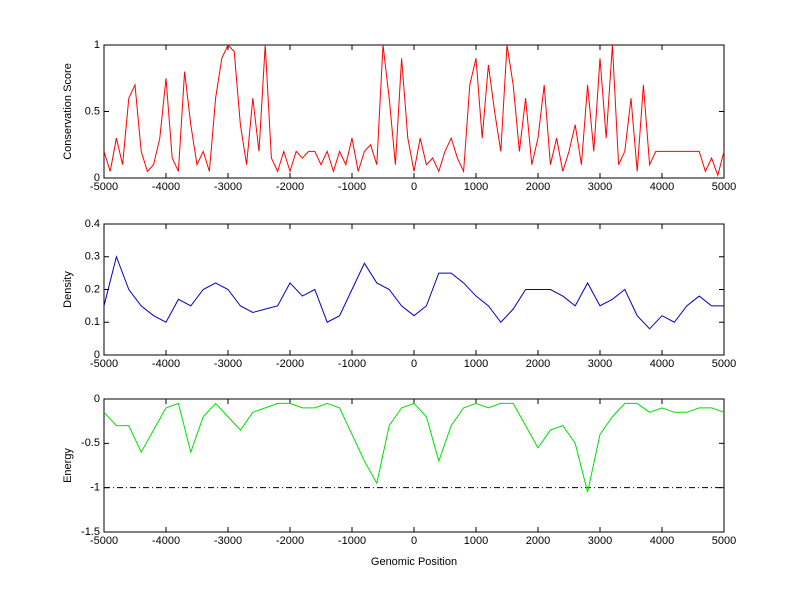 The image size is (800, 599). I want to click on y-tick-label: -1, so click(95, 488).